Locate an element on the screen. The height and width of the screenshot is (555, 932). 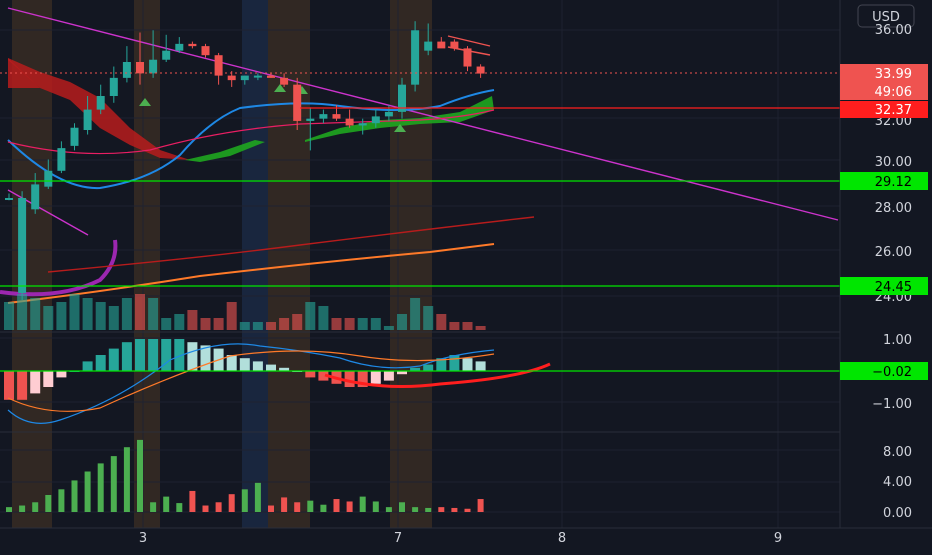
cloud-green is located at coordinates (225, 151).